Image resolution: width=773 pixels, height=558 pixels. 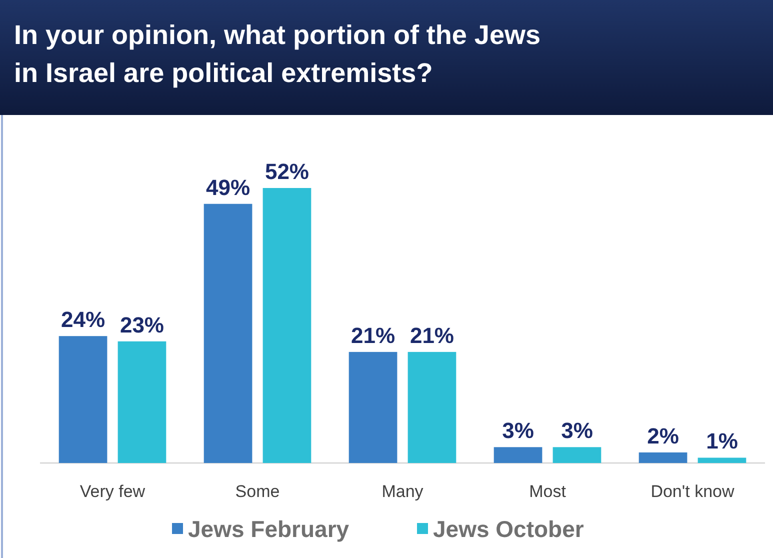 What do you see at coordinates (663, 435) in the screenshot?
I see `data-label: 2%` at bounding box center [663, 435].